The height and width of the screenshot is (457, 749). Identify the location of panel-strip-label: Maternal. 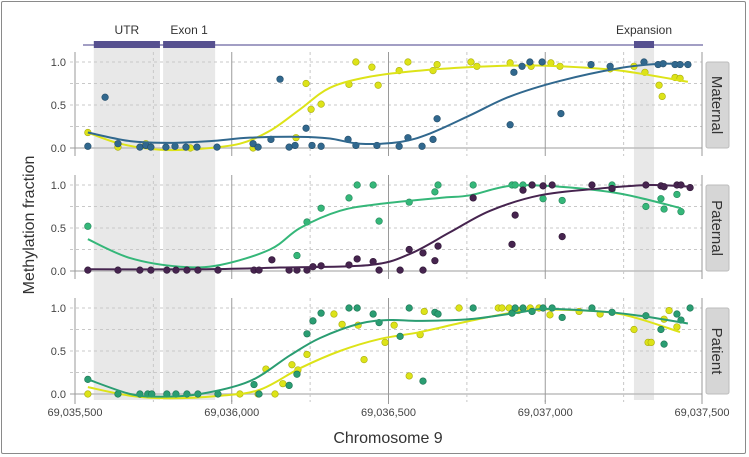
(716, 105).